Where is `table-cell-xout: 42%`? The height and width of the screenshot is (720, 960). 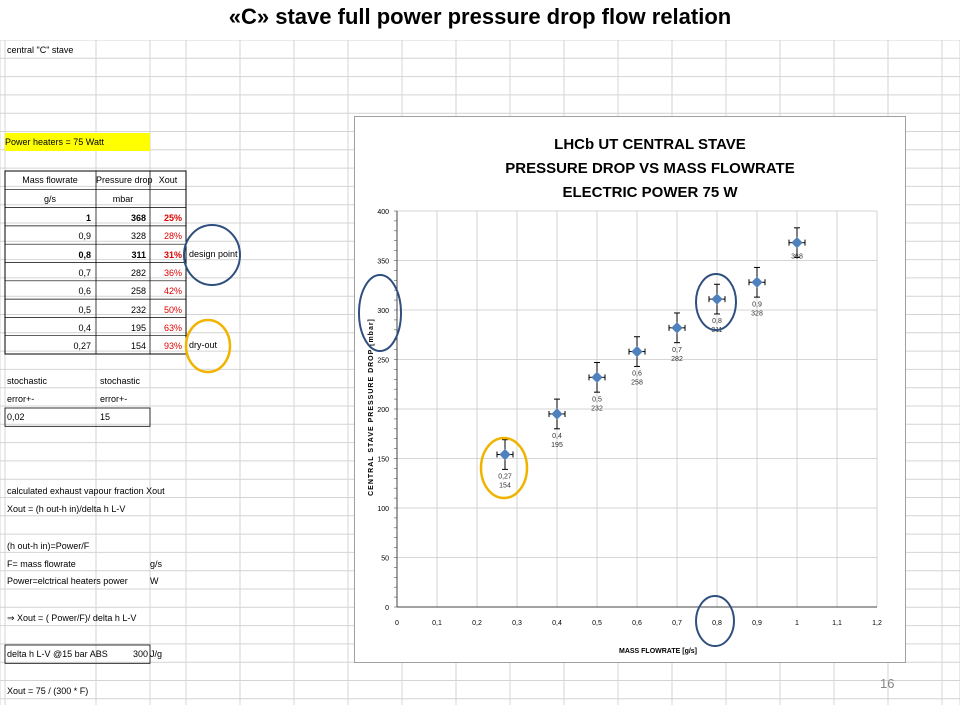
table-cell-xout: 42% is located at coordinates (172, 291).